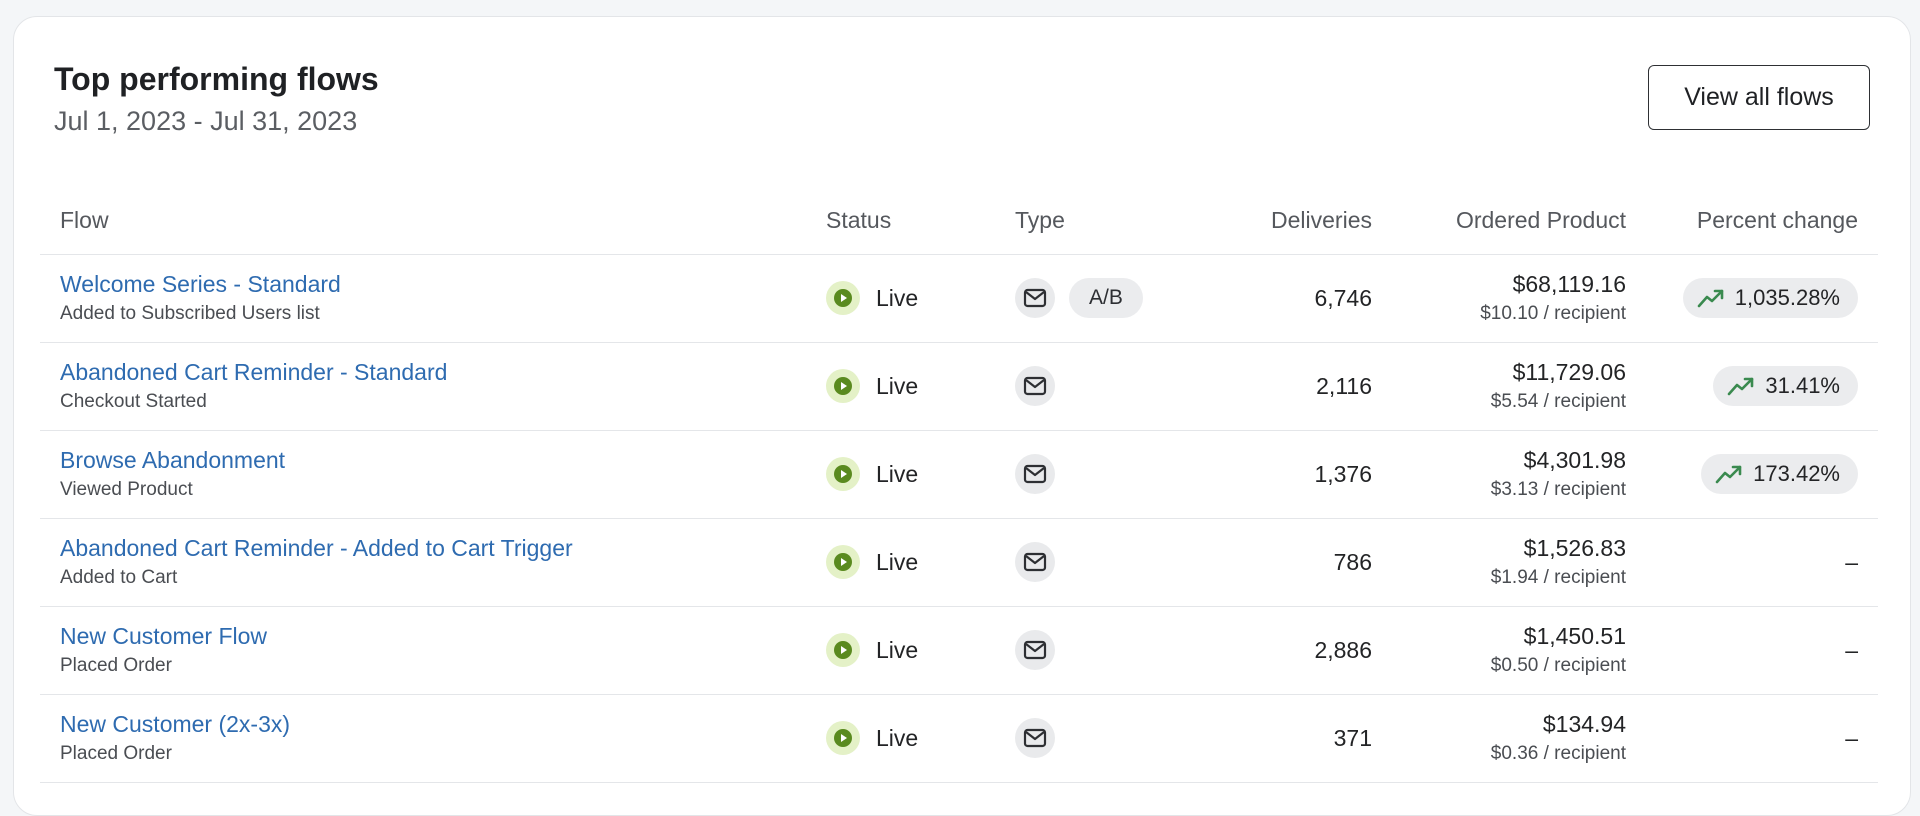 This screenshot has width=1920, height=816. I want to click on cell-percent-change: 31.41%, so click(1752, 386).